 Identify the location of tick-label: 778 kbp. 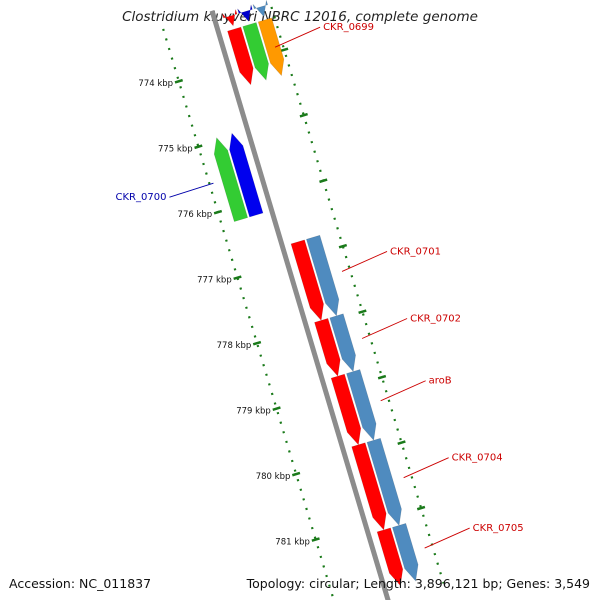
(234, 346).